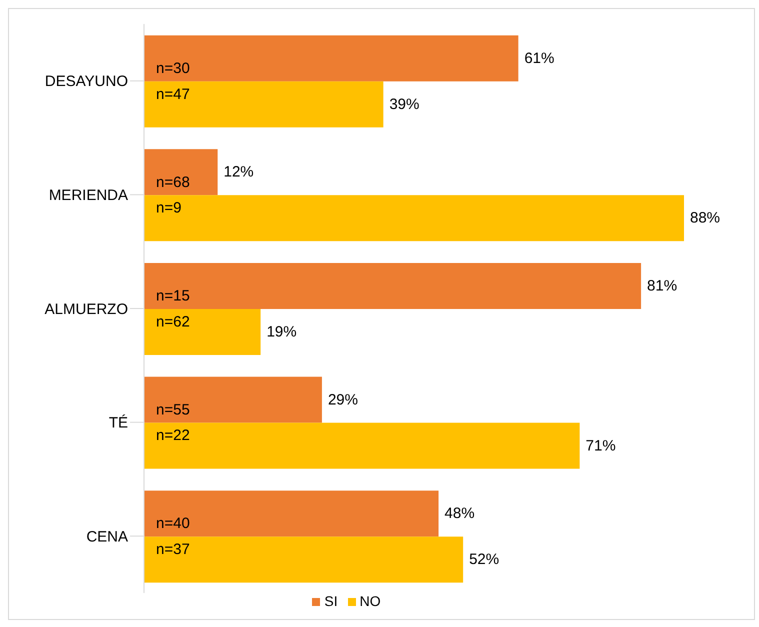 This screenshot has width=759, height=627. Describe the element at coordinates (601, 445) in the screenshot. I see `data-label: 71%` at that location.